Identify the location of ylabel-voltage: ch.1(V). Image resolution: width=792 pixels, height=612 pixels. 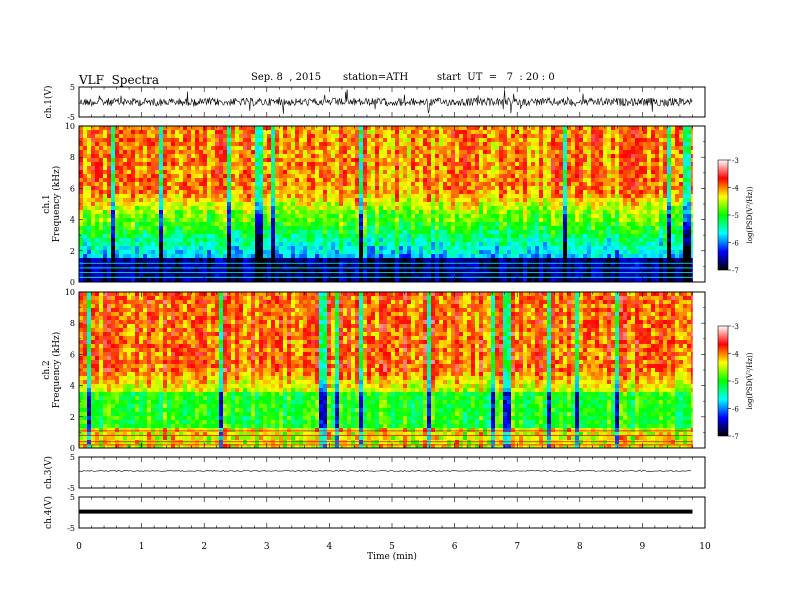
(48, 102).